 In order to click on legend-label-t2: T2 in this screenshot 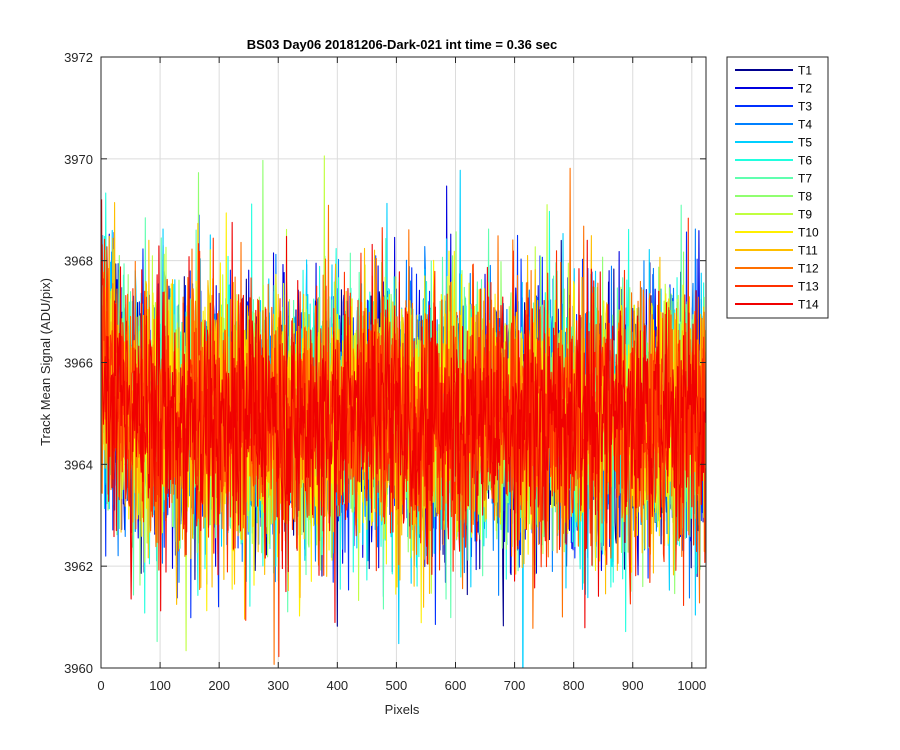, I will do `click(805, 89)`.